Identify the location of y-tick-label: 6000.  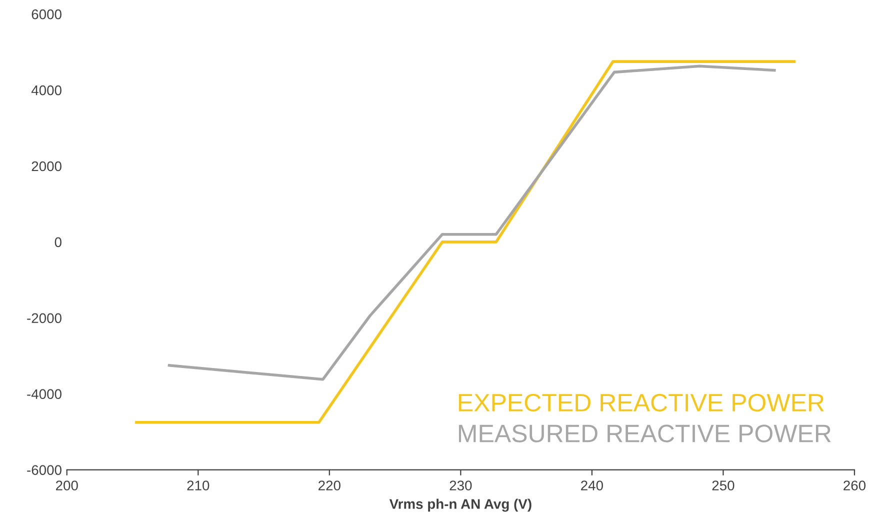
(47, 14).